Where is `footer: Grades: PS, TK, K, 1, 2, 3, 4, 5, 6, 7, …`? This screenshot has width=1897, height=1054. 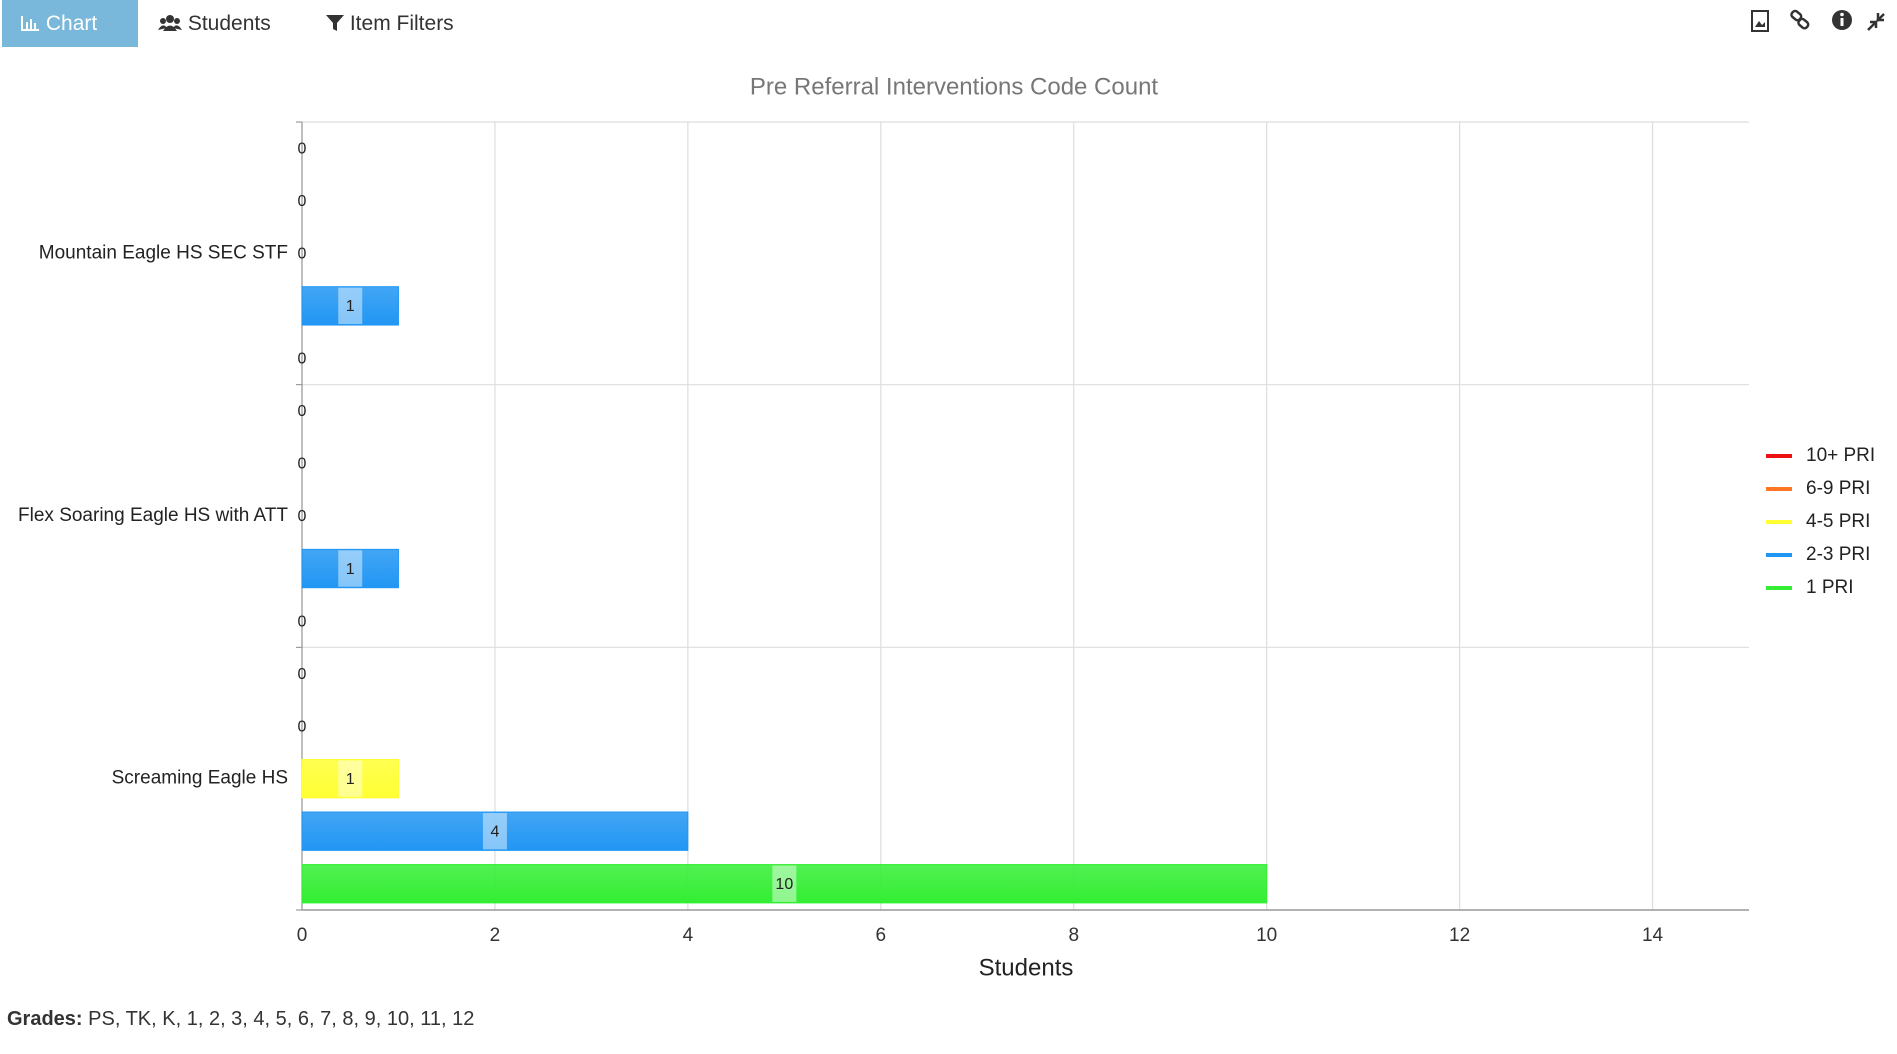 footer: Grades: PS, TK, K, 1, 2, 3, 4, 5, 6, 7, … is located at coordinates (240, 1019).